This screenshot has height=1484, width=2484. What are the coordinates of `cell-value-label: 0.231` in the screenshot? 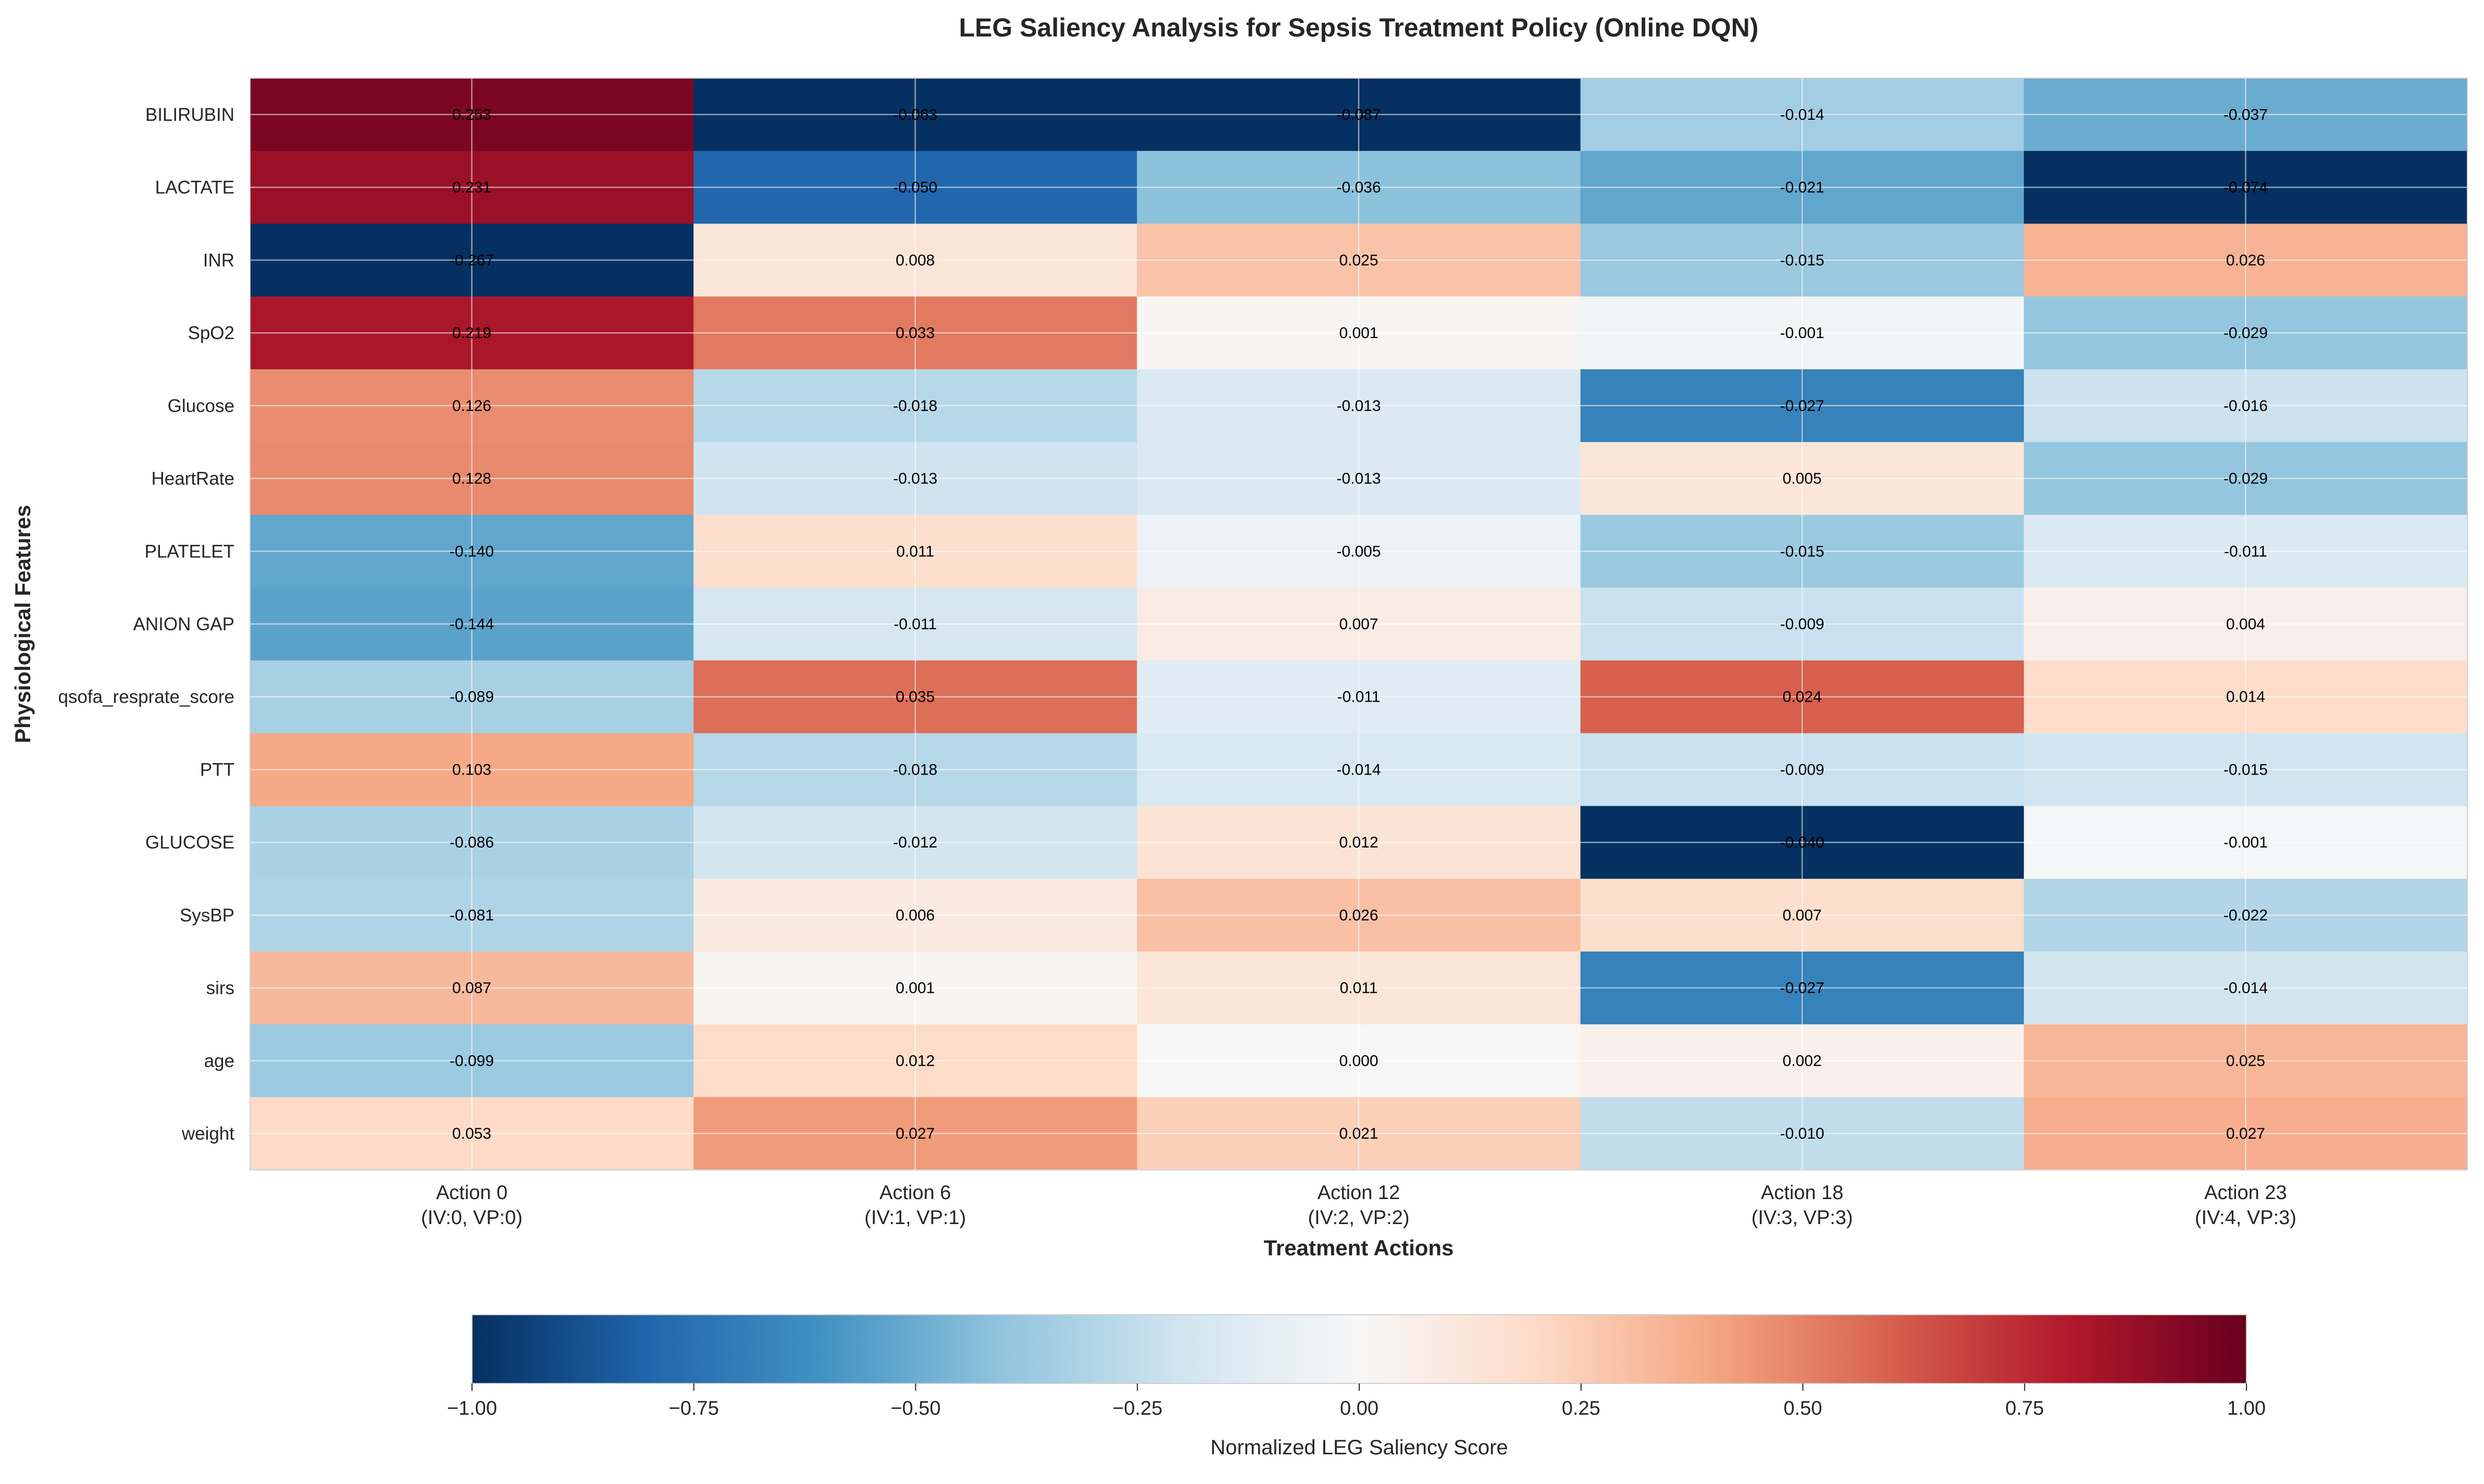 It's located at (471, 187).